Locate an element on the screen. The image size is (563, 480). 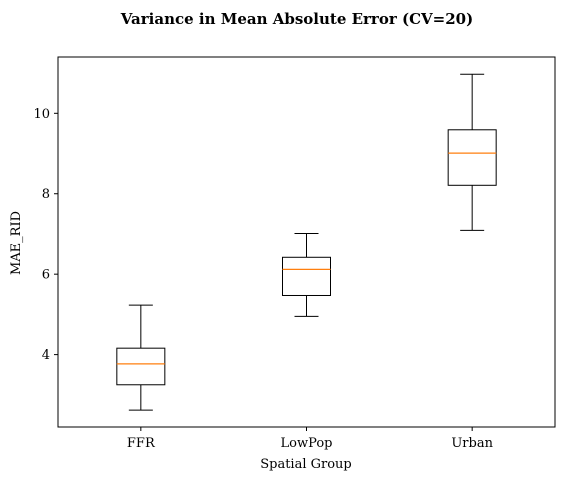
x-axis-label: Spatial Group is located at coordinates (306, 464).